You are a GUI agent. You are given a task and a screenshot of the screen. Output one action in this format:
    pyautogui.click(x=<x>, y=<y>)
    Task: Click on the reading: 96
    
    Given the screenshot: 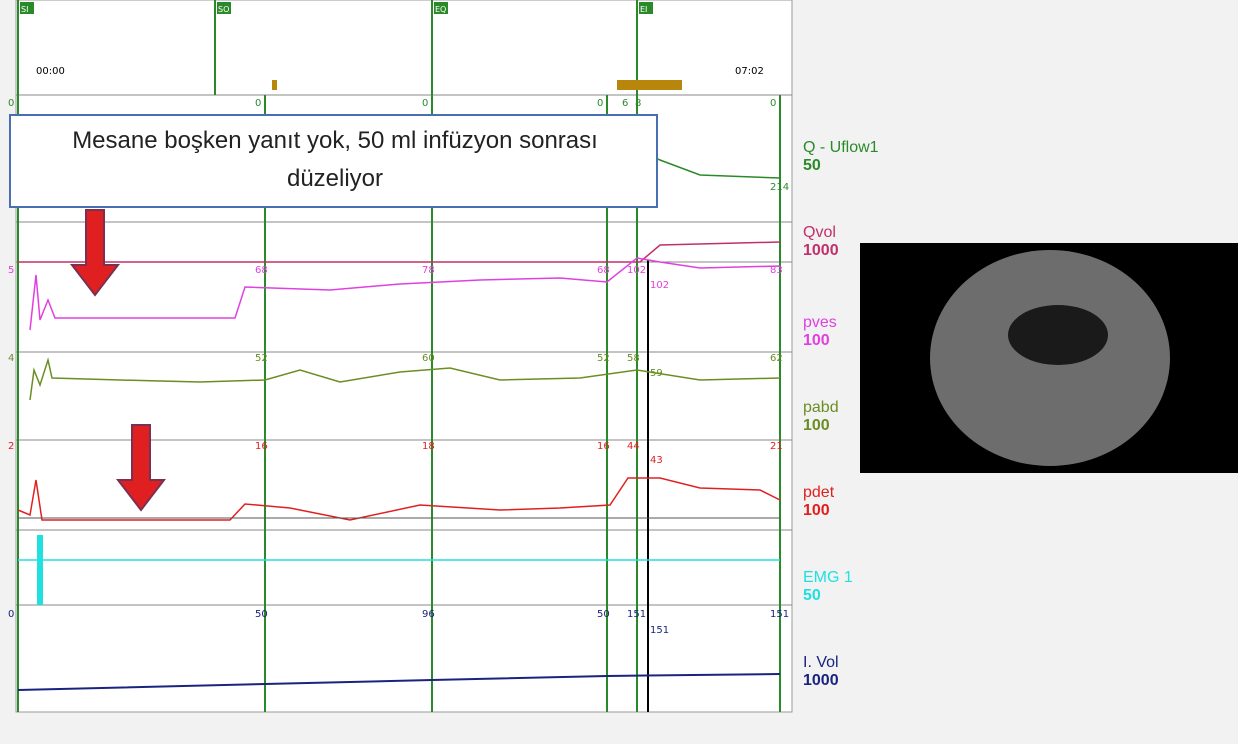 What is the action you would take?
    pyautogui.click(x=428, y=614)
    